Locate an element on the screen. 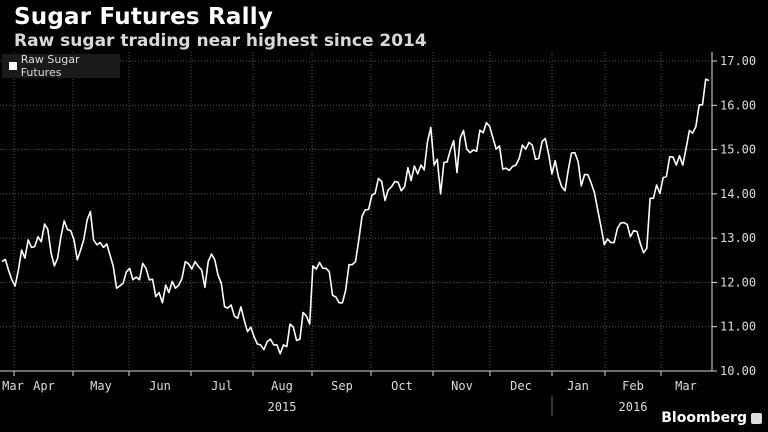 This screenshot has width=768, height=432. source-label: Bloomberg is located at coordinates (704, 418).